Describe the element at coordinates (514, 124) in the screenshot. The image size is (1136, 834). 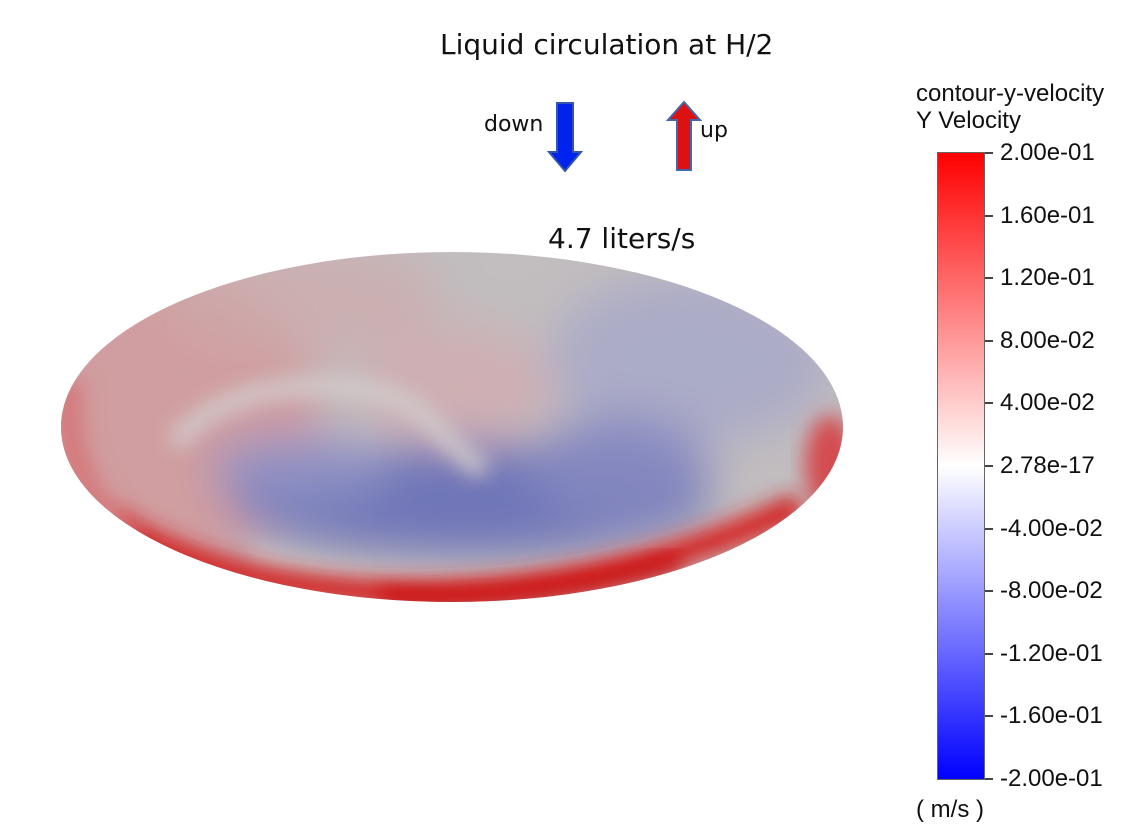
I see `down-label: down` at that location.